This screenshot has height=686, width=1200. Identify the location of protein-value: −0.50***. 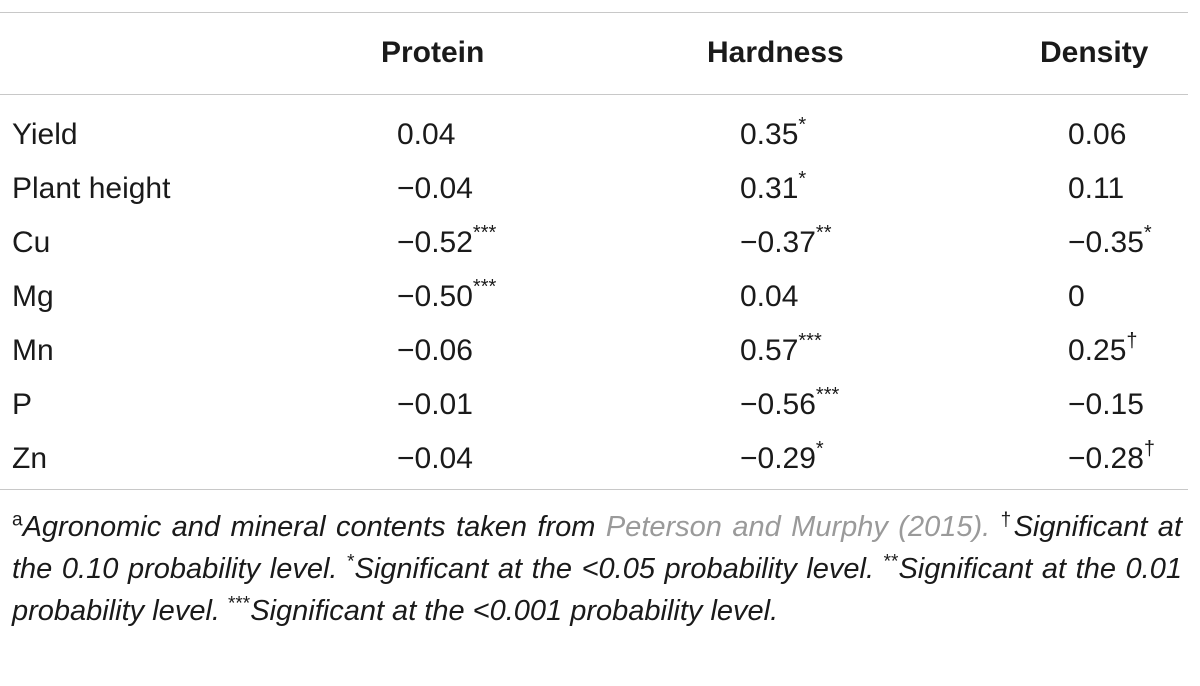
(447, 294).